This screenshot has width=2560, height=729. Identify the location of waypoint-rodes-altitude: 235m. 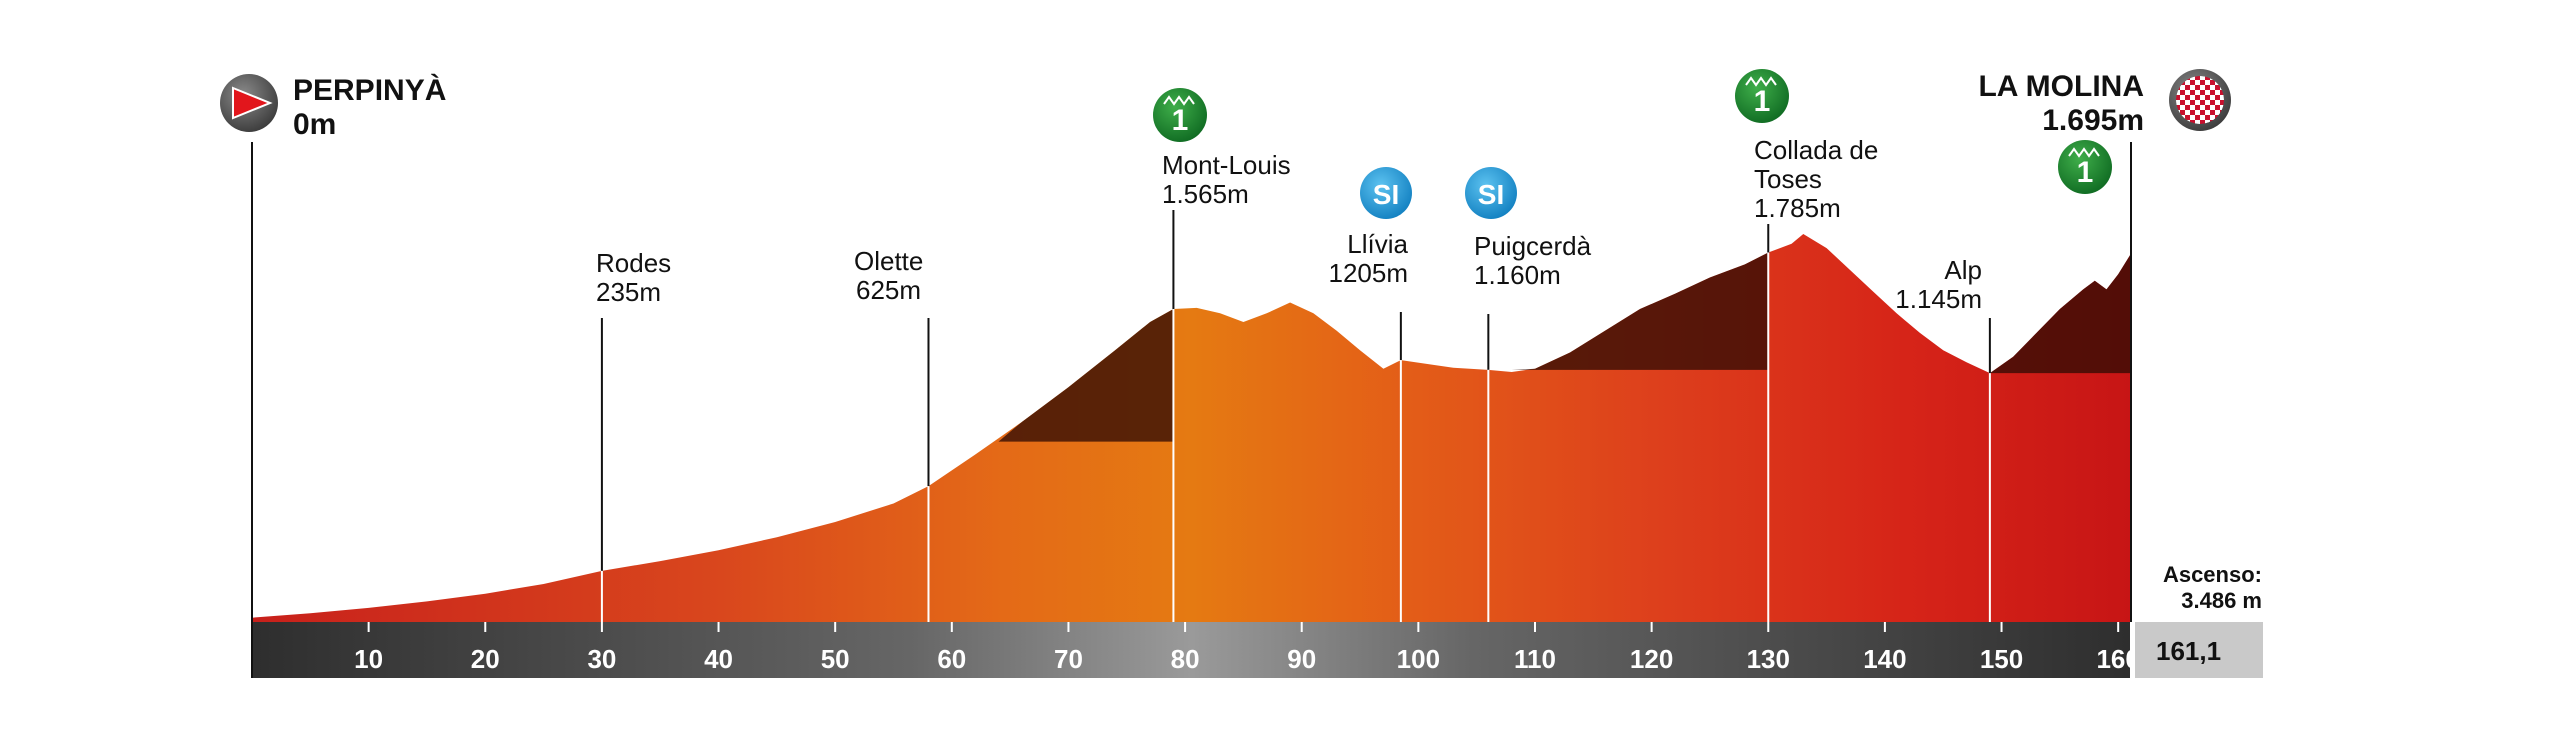
(628, 292).